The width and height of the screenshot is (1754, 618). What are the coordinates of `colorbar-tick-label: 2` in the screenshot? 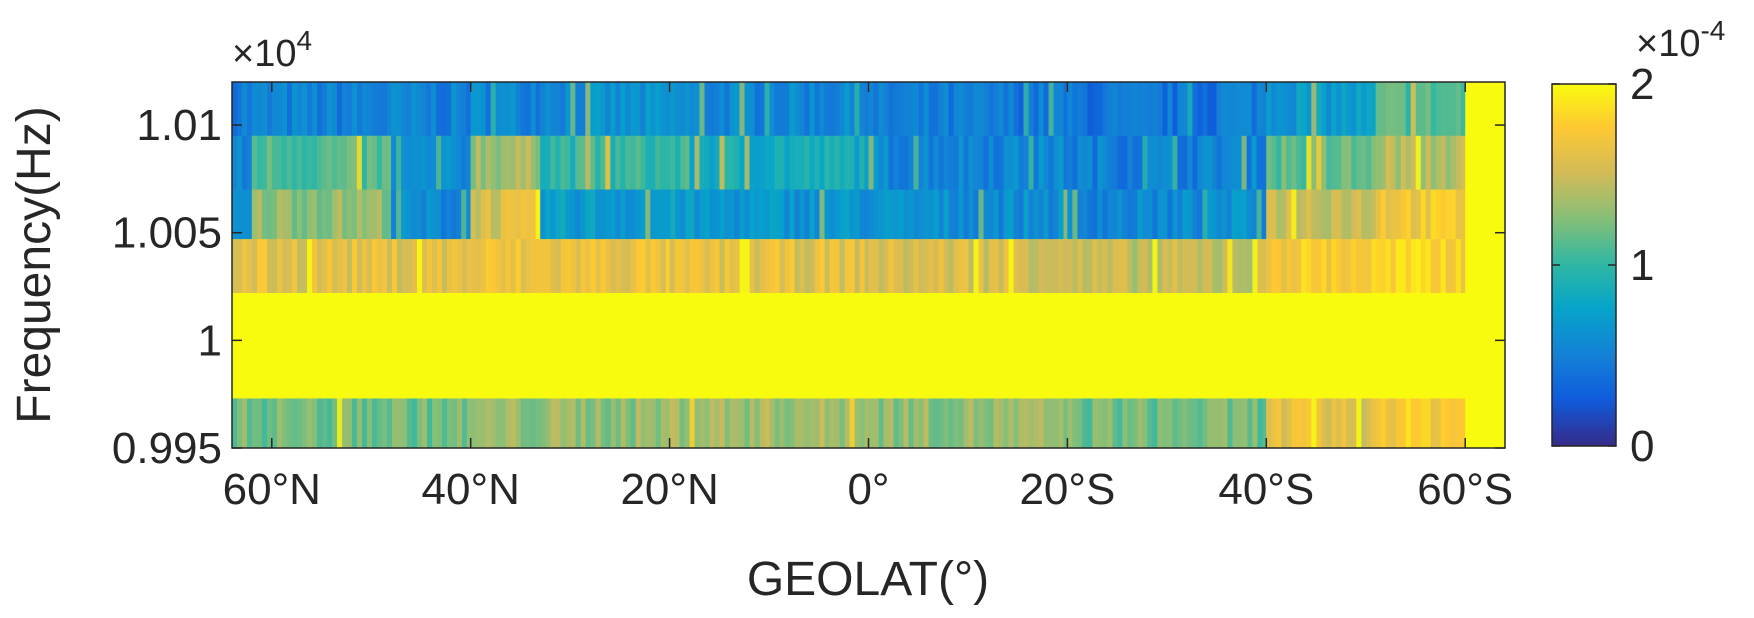 It's located at (1642, 84).